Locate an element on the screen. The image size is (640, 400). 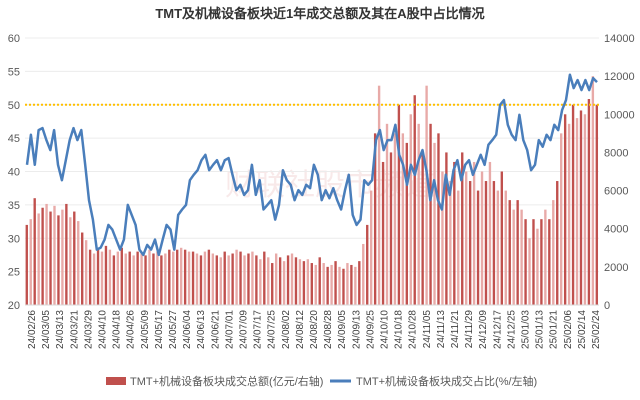
x-tick-label: 24/06/13 is located at coordinates (201, 329).